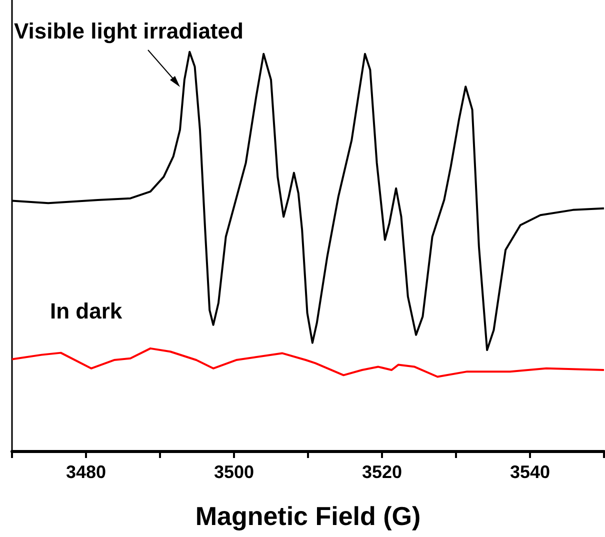 The image size is (605, 537). I want to click on x-tick-label: 3480, so click(86, 472).